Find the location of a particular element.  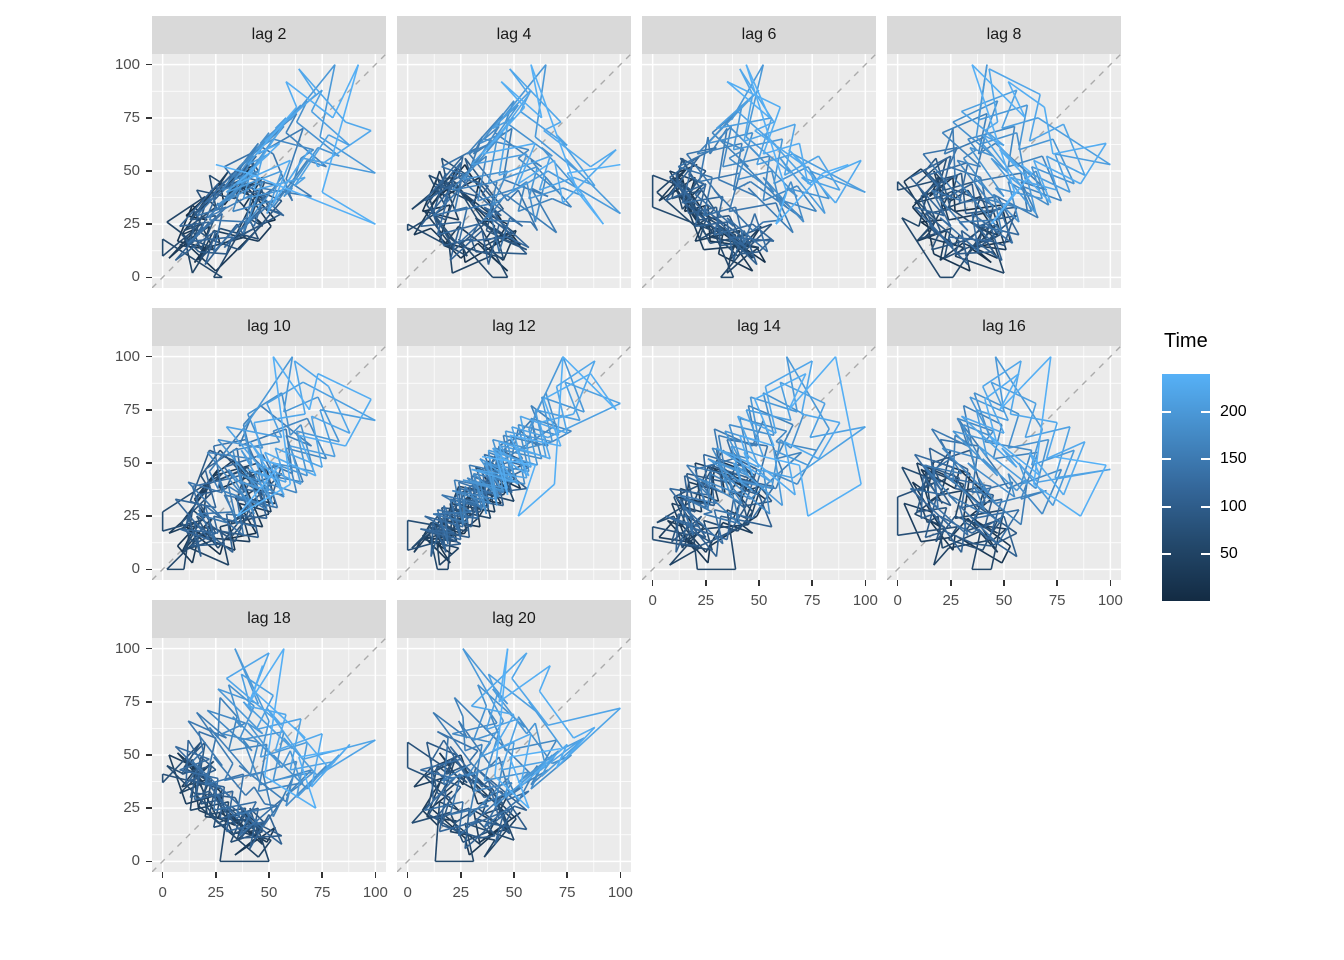

facet-strip-label: lag 20 is located at coordinates (514, 618).